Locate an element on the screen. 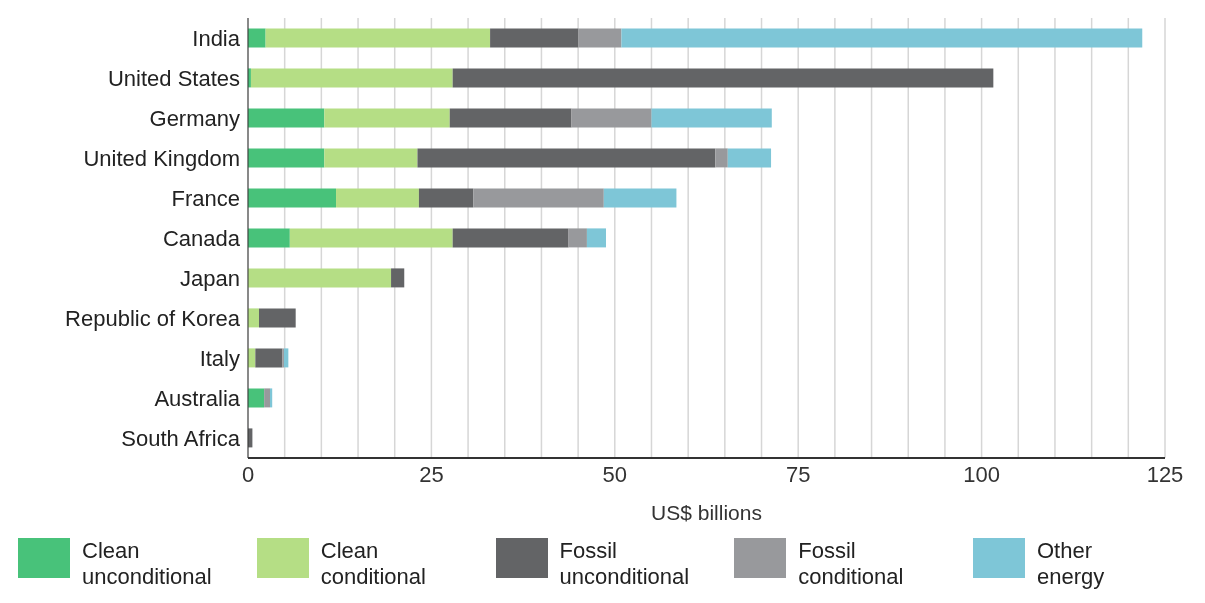 The image size is (1205, 603). x-tick-label: 75 is located at coordinates (798, 474).